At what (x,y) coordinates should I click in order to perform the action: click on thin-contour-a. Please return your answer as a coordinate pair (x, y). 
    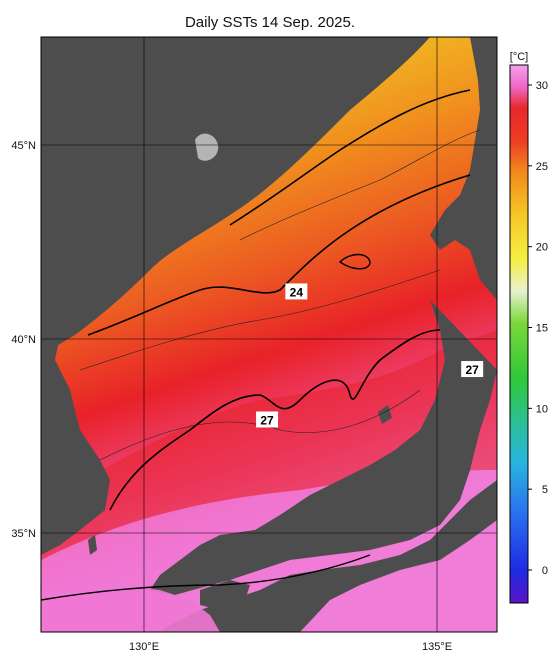
    Looking at the image, I should click on (260, 320).